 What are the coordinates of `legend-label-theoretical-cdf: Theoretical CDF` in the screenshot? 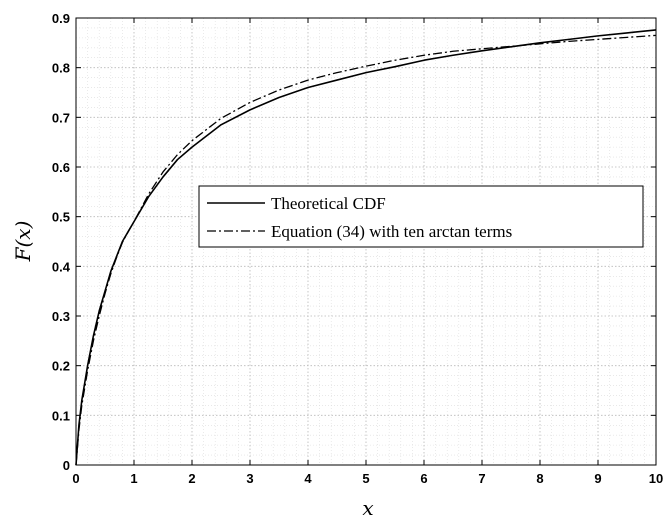 It's located at (328, 203).